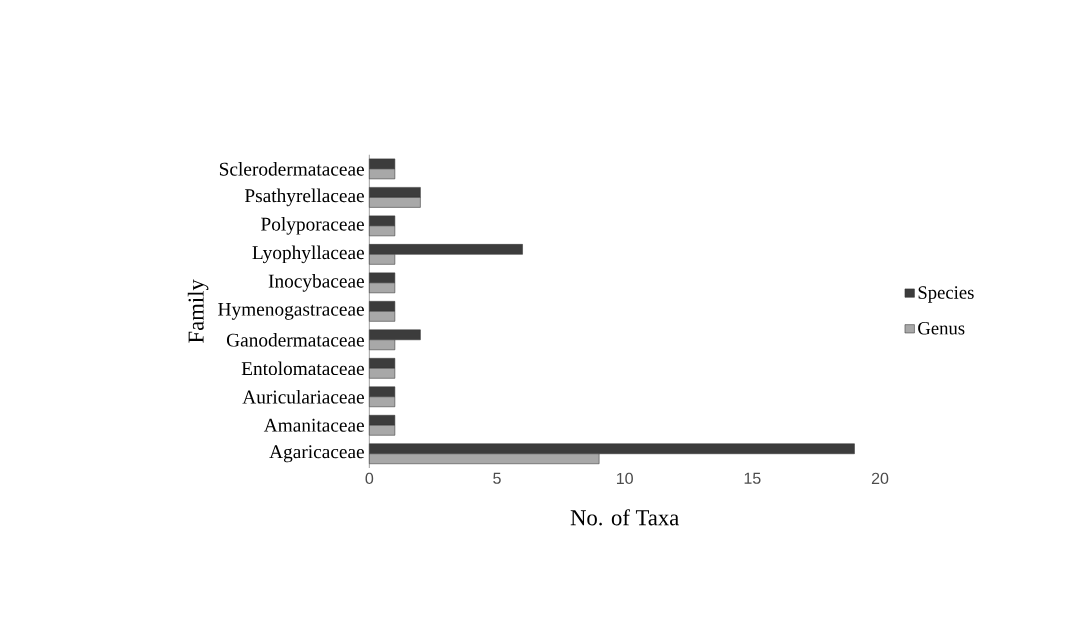  What do you see at coordinates (302, 368) in the screenshot?
I see `y-tick-label: Entolomataceae` at bounding box center [302, 368].